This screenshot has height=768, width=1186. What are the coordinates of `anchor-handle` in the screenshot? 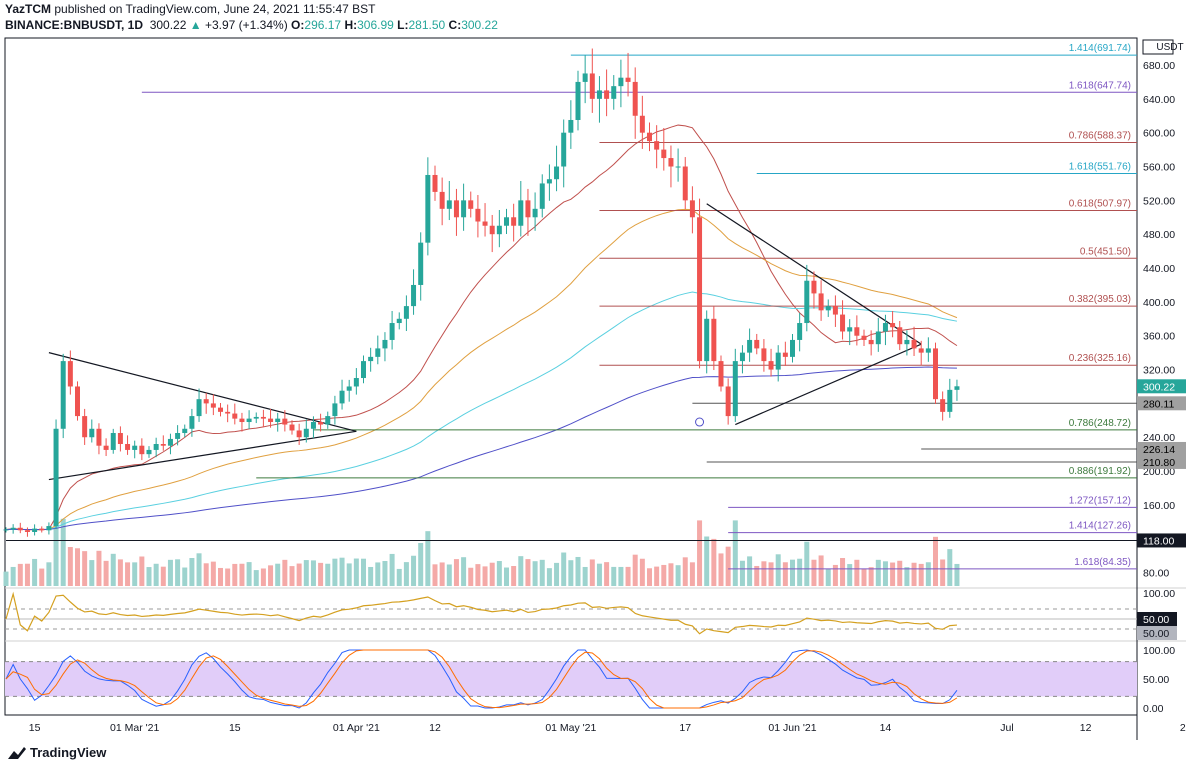 It's located at (700, 422).